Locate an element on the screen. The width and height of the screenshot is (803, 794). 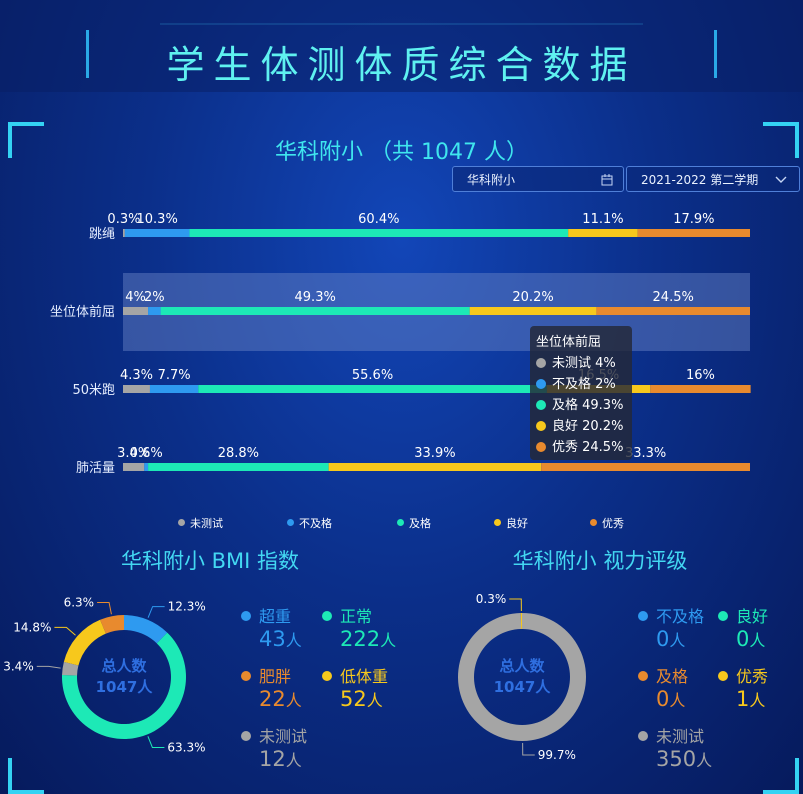
category-label: 50米跑 is located at coordinates (93, 390).